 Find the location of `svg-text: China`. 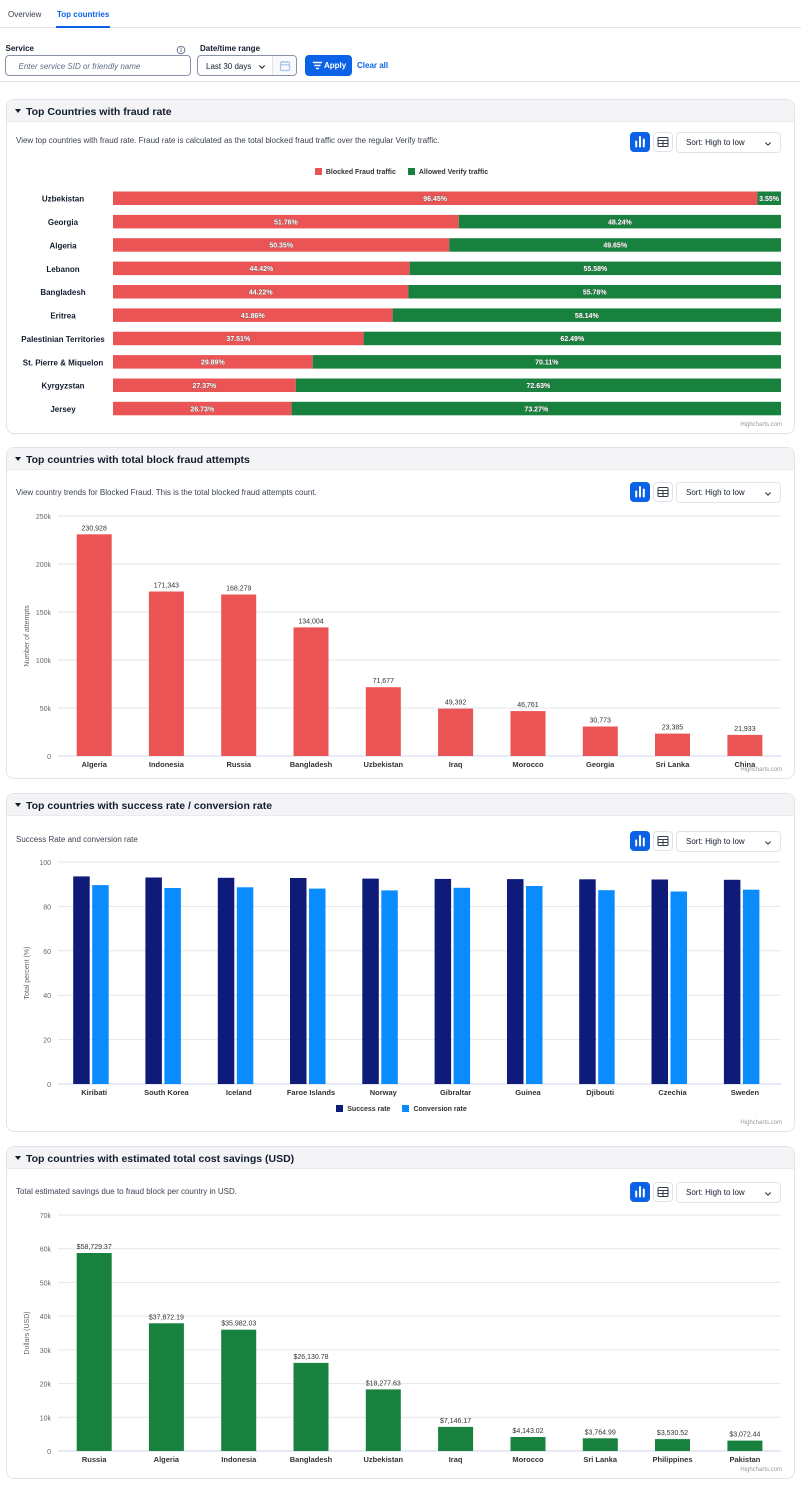

svg-text: China is located at coordinates (745, 764).